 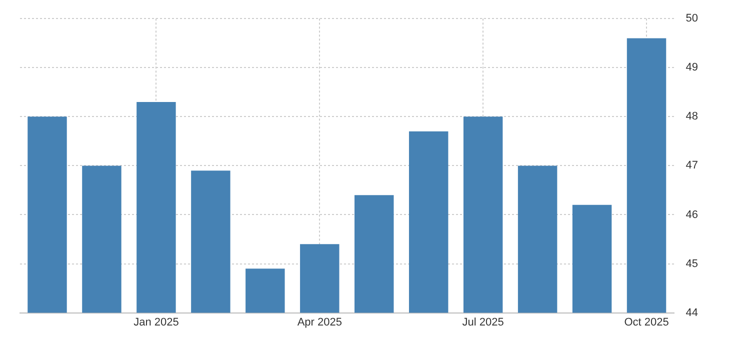 I want to click on x-tick-label: Oct 2025, so click(x=646, y=322).